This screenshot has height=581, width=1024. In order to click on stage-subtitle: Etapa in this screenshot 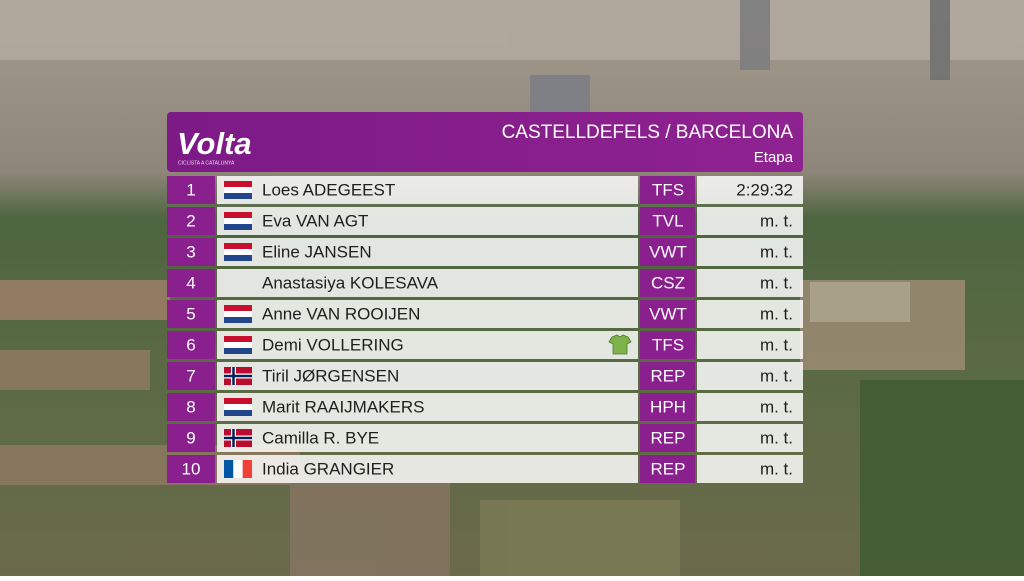, I will do `click(774, 157)`.